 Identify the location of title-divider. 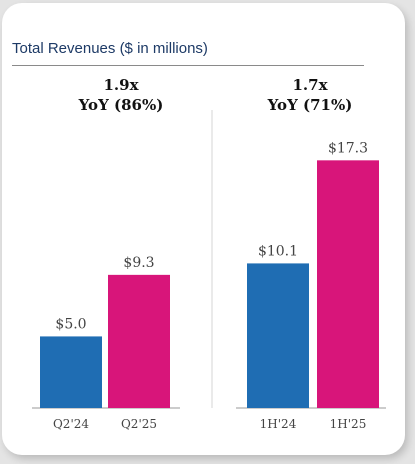
(188, 65).